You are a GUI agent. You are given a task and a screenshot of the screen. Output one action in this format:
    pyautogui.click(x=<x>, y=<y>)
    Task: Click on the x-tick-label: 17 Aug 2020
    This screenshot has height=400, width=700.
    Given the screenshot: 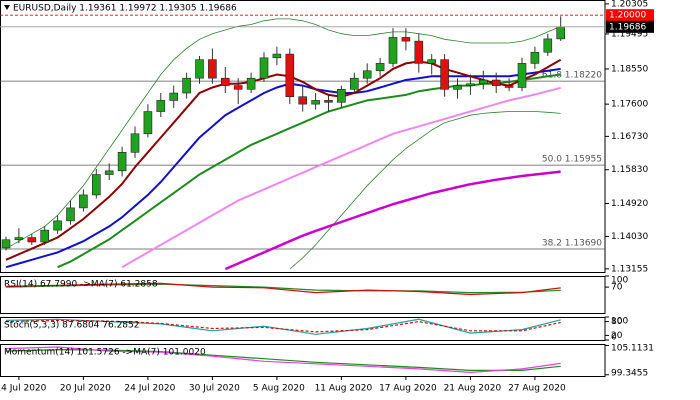 What is the action you would take?
    pyautogui.click(x=408, y=389)
    